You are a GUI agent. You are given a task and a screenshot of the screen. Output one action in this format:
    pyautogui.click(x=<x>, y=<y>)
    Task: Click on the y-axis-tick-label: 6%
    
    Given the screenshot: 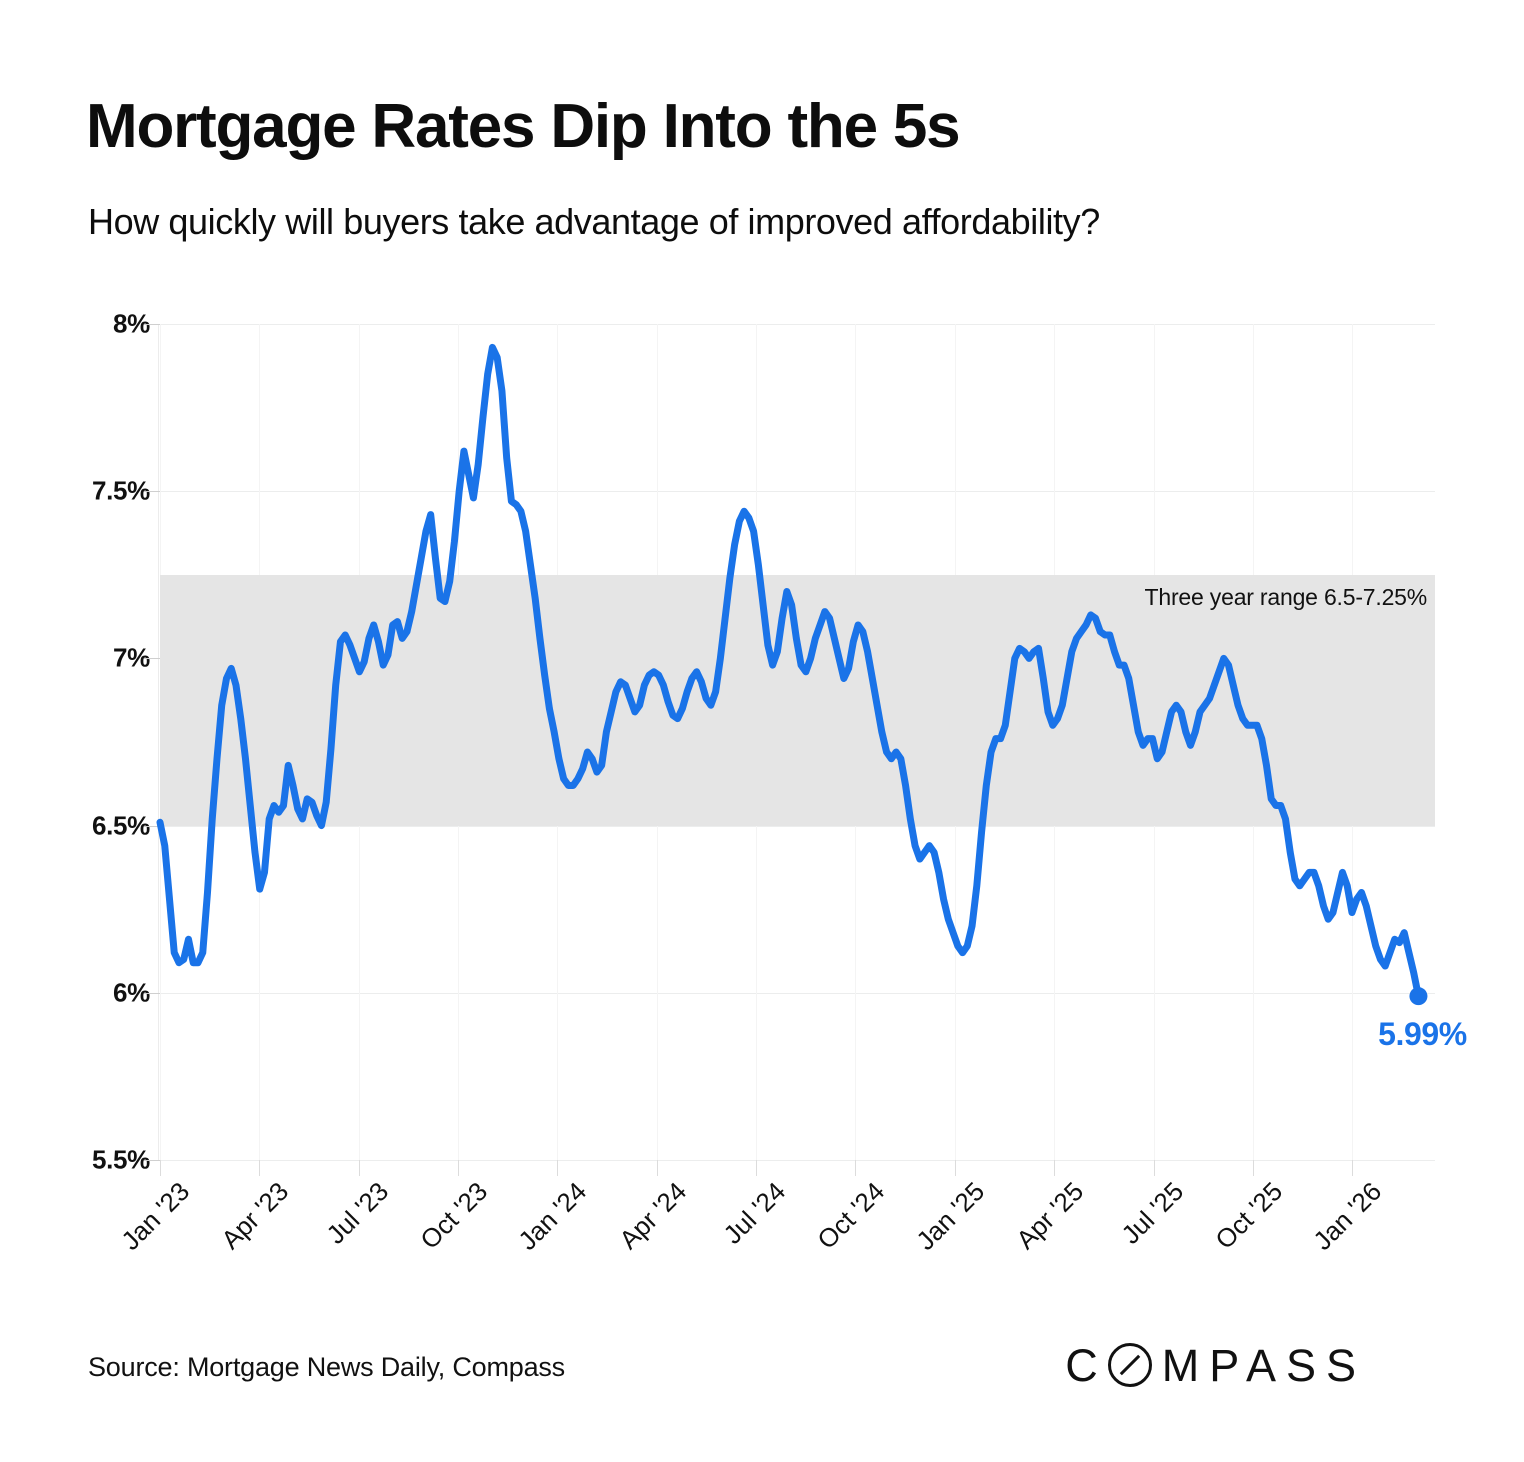 What is the action you would take?
    pyautogui.click(x=131, y=992)
    